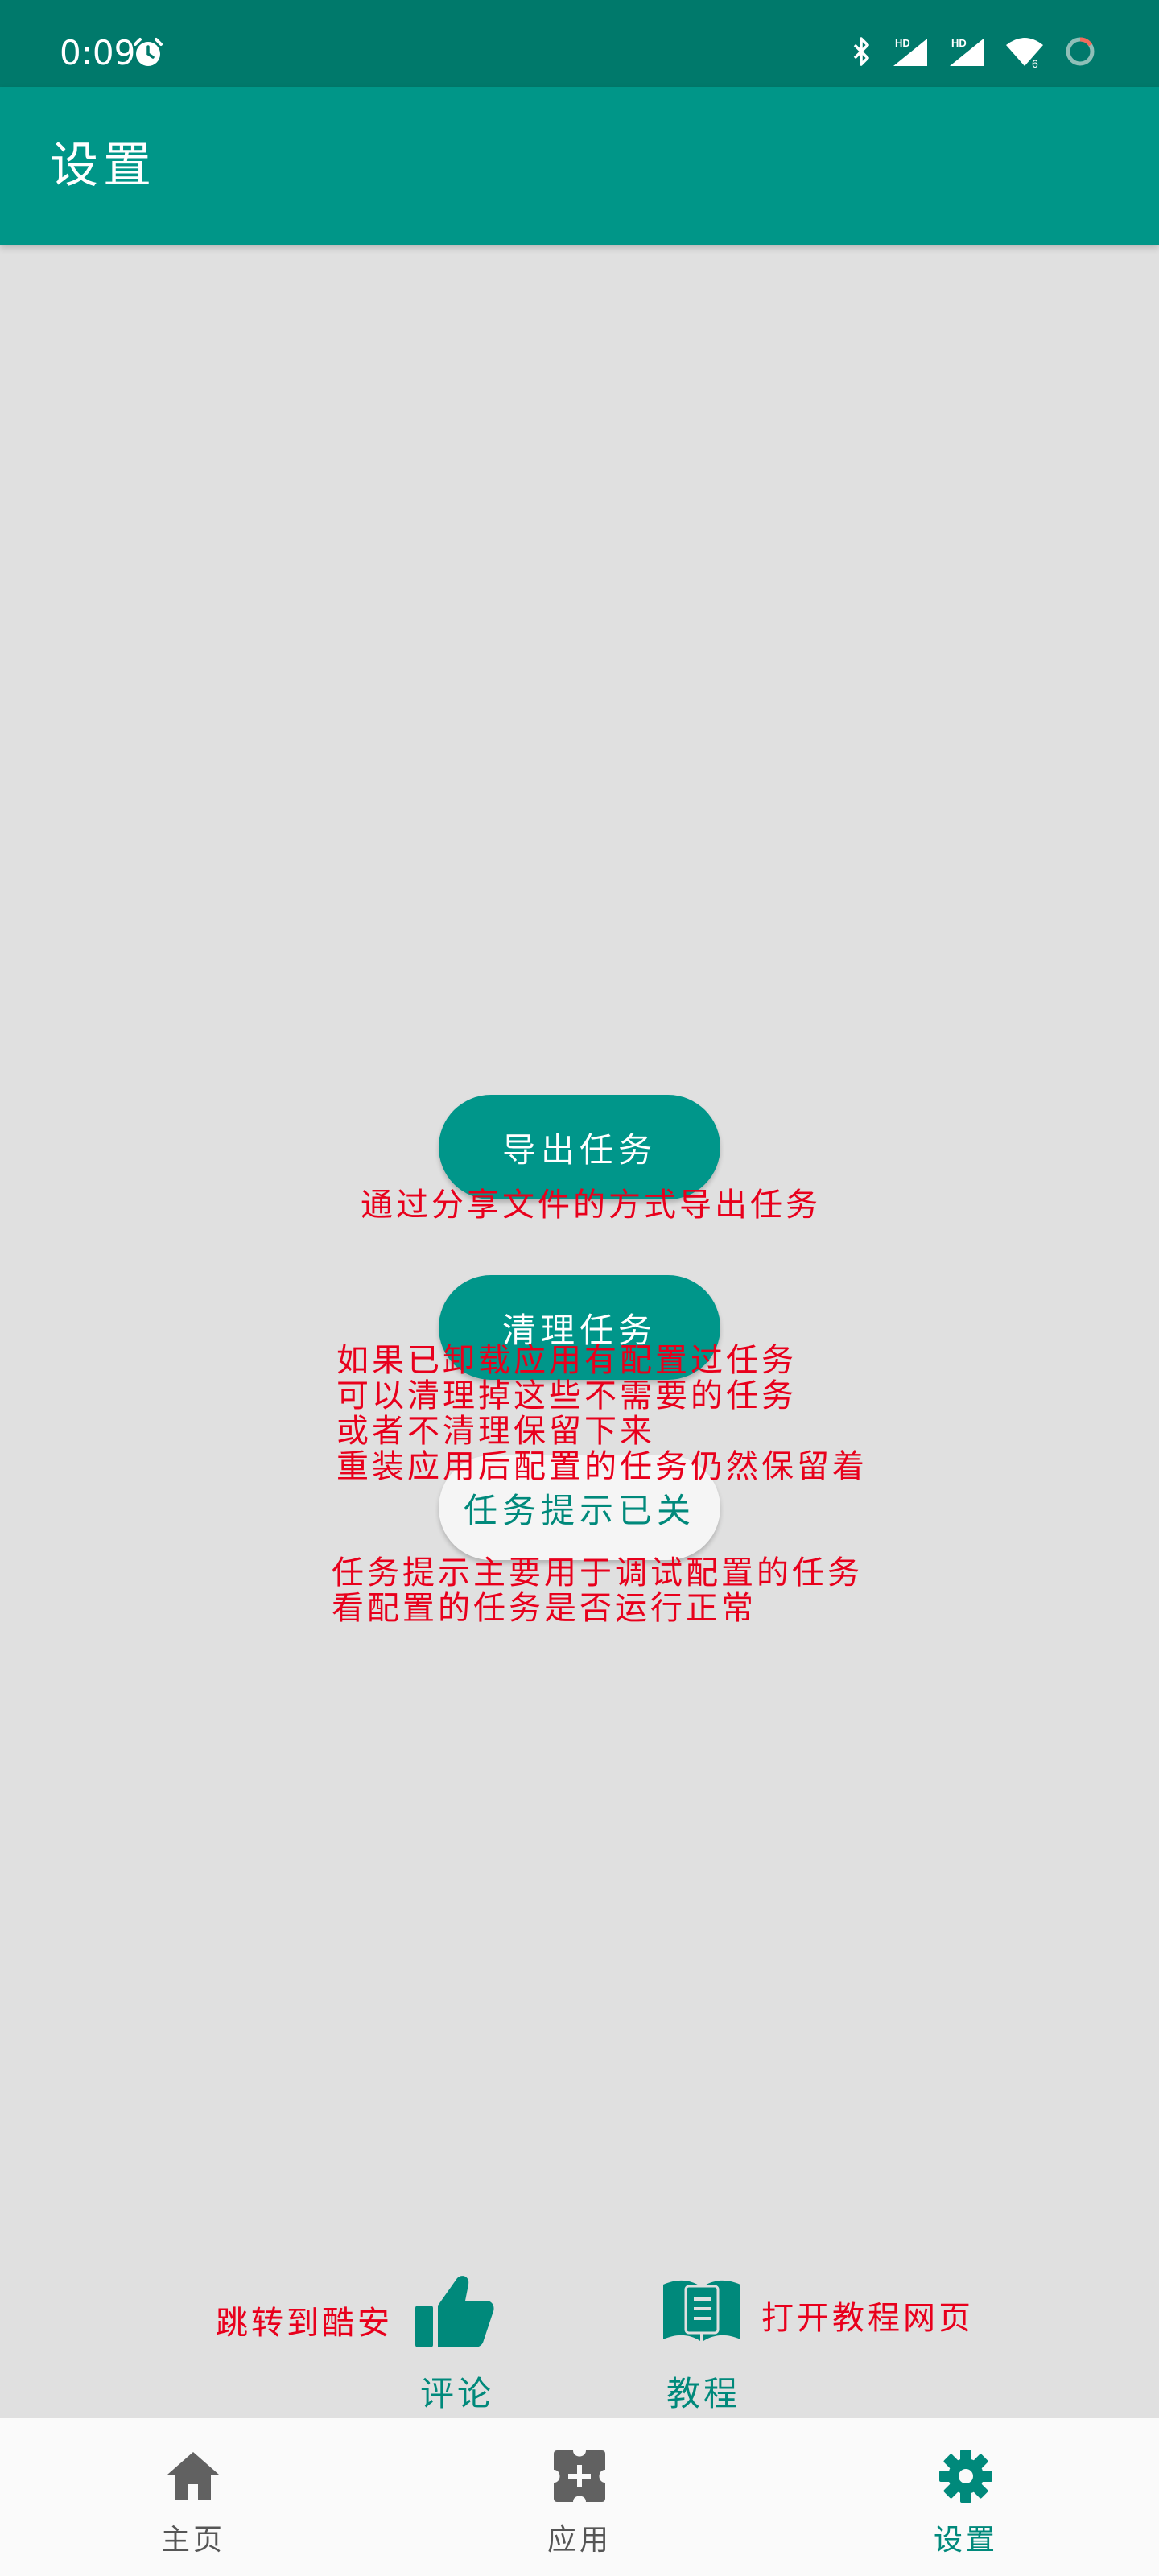 This screenshot has width=1159, height=2576. I want to click on home-icon, so click(193, 2476).